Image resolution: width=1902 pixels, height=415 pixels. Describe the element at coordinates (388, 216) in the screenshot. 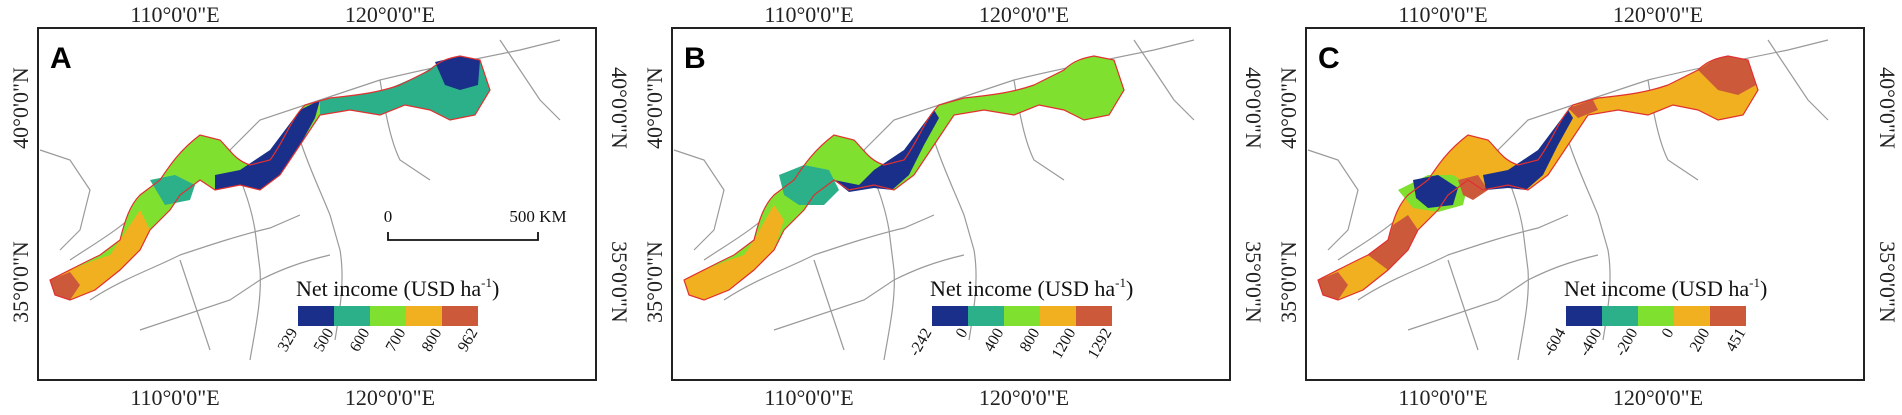

I see `scale-bar-start: 0` at that location.